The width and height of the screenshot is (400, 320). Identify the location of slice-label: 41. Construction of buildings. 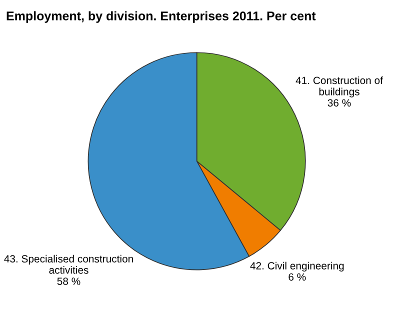
(339, 87).